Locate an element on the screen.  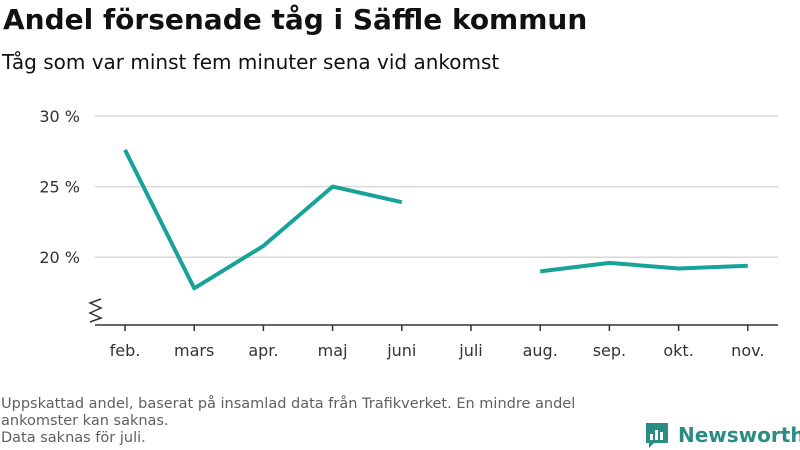
footnote-line: ankomster kan saknas. is located at coordinates (85, 421).